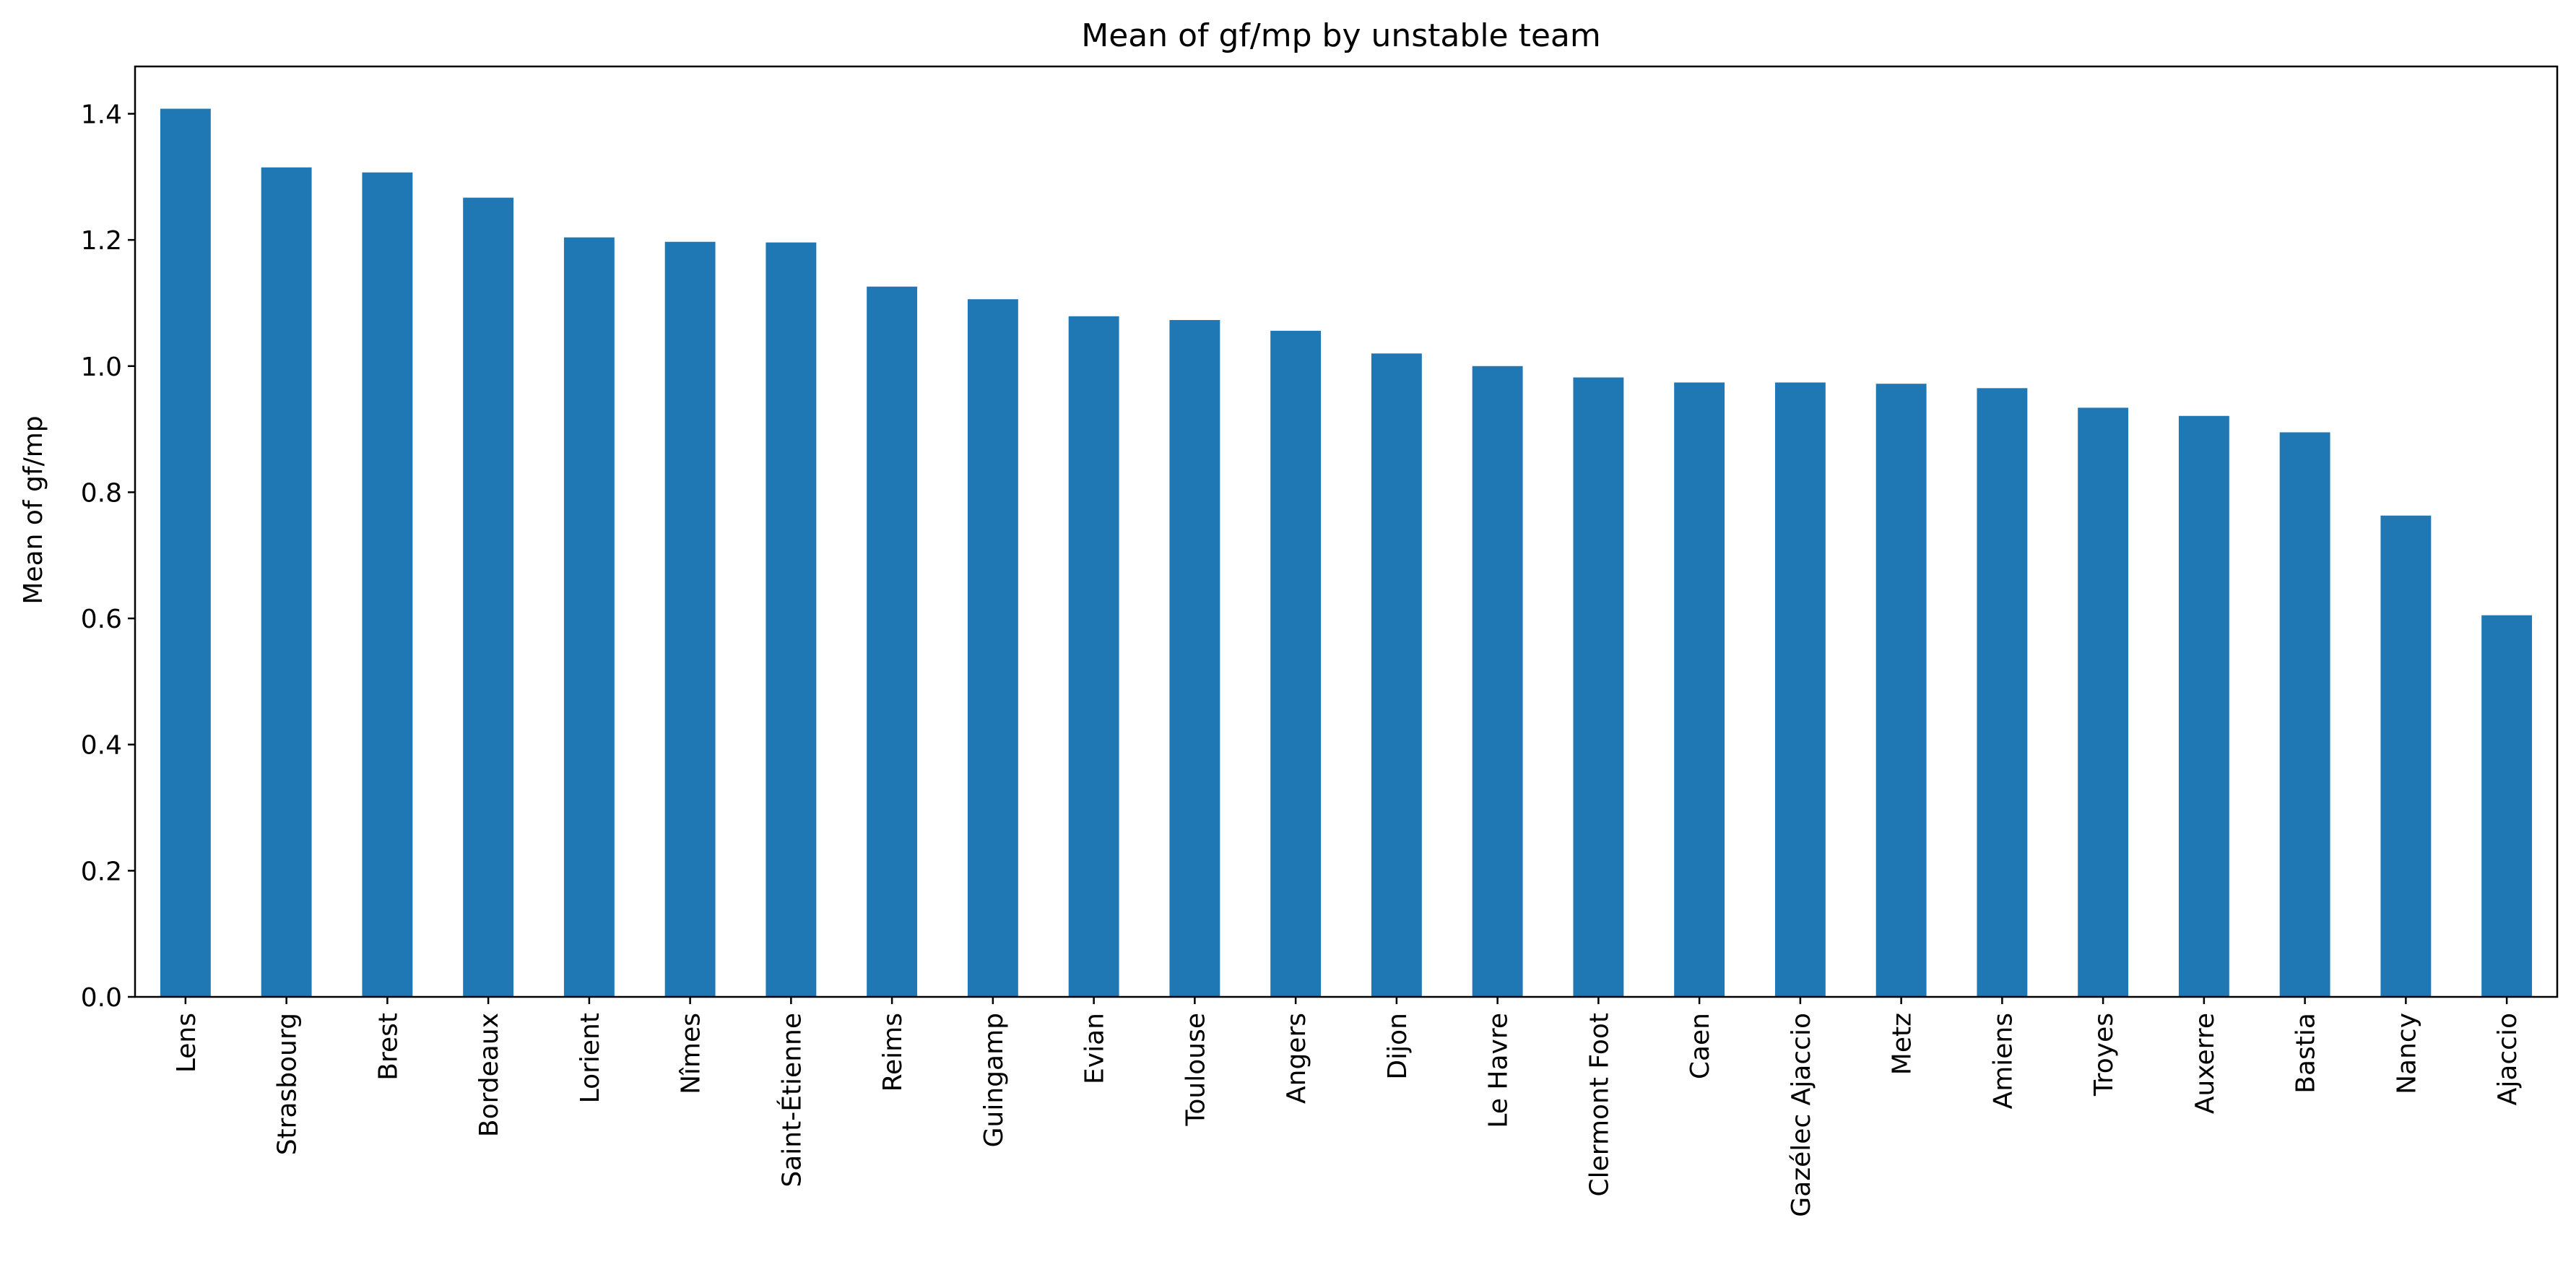 Image resolution: width=2576 pixels, height=1275 pixels. What do you see at coordinates (286, 582) in the screenshot?
I see `bar-strasbourg` at bounding box center [286, 582].